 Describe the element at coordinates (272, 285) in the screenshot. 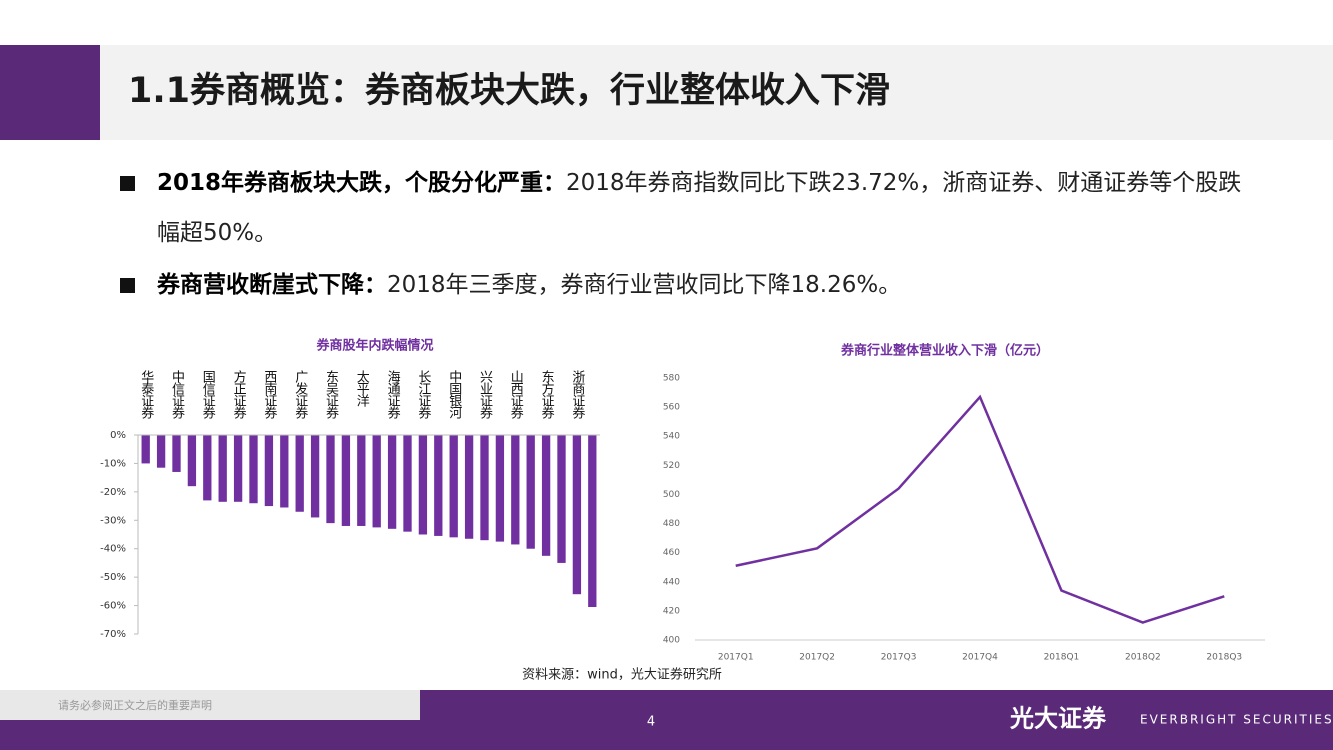

I see `bullet-bold: 券商营收断崖式下降：` at that location.